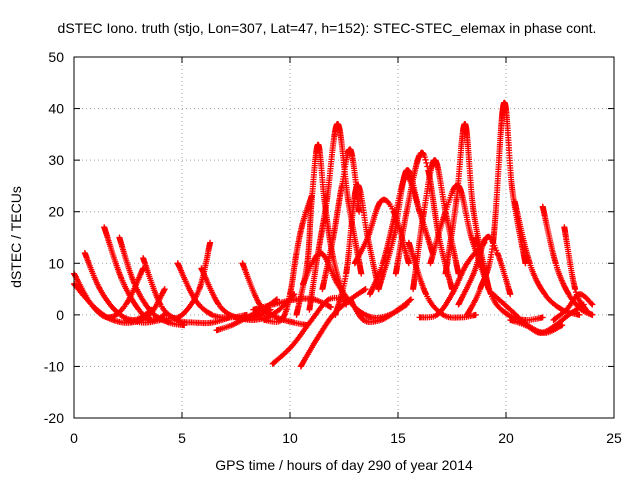 The image size is (640, 480). What do you see at coordinates (506, 438) in the screenshot?
I see `x-tick-label: 20` at bounding box center [506, 438].